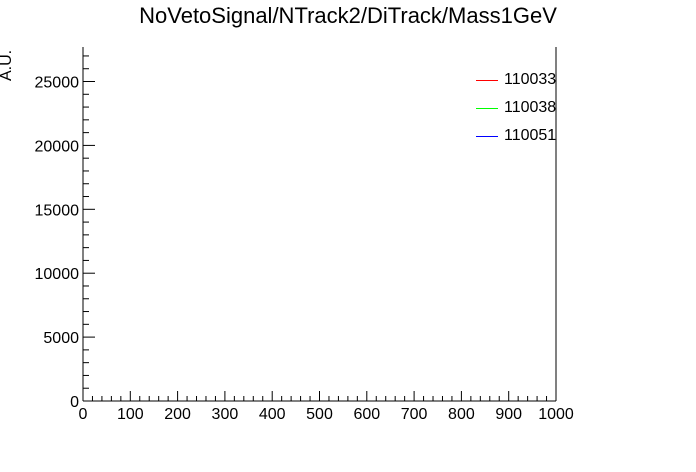  I want to click on x-tick-label: 700, so click(414, 414).